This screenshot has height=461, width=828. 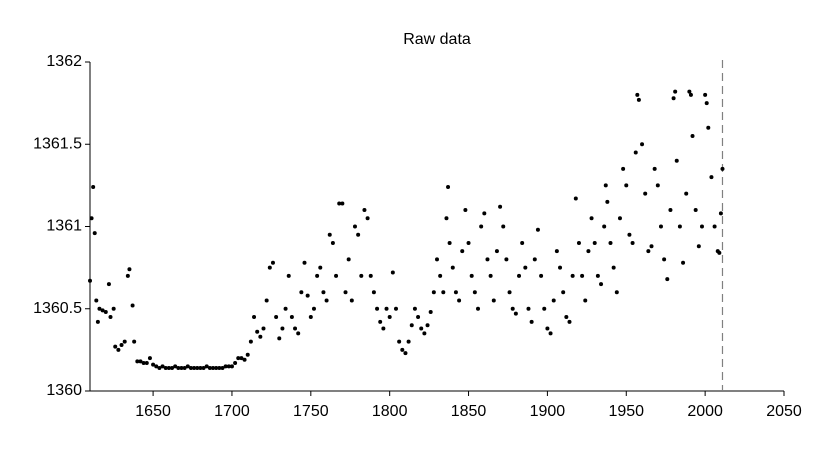 What do you see at coordinates (626, 411) in the screenshot?
I see `x-tick-label: 1950` at bounding box center [626, 411].